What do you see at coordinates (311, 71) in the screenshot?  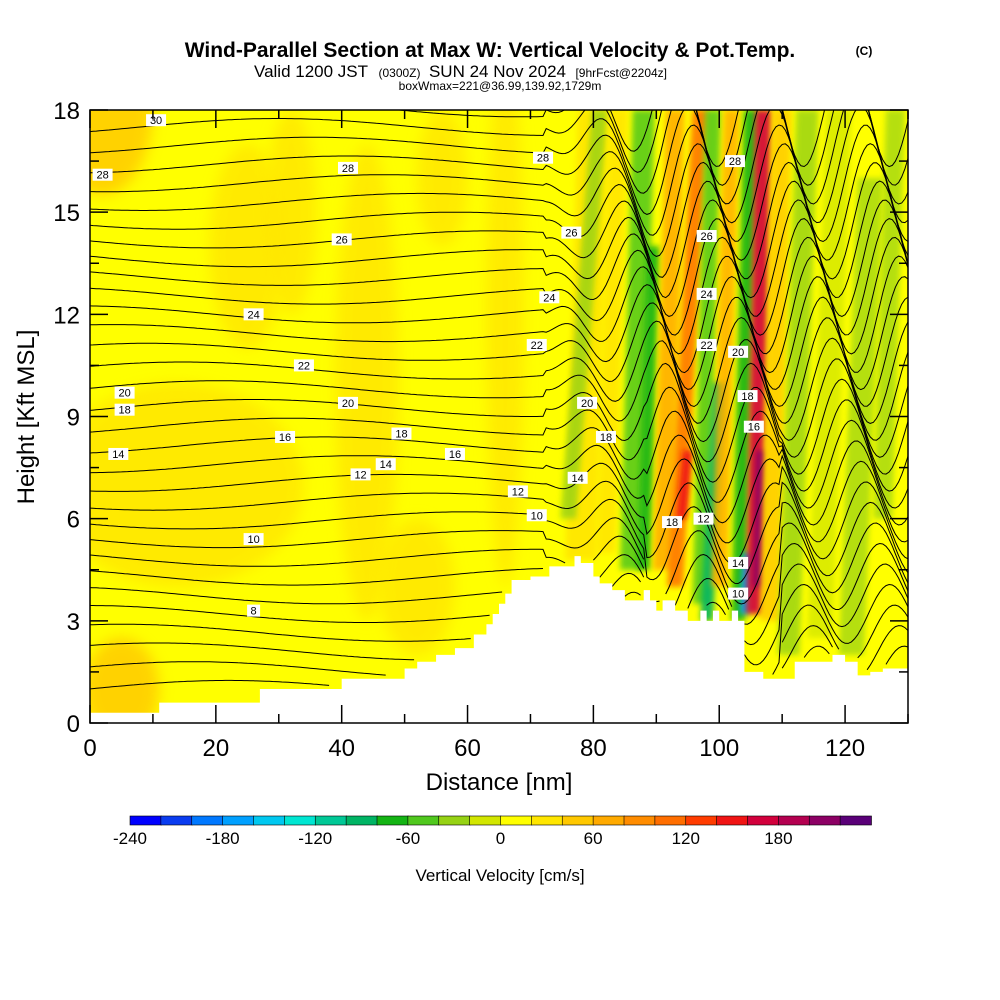 I see `valid-main: Valid 1200 JST` at bounding box center [311, 71].